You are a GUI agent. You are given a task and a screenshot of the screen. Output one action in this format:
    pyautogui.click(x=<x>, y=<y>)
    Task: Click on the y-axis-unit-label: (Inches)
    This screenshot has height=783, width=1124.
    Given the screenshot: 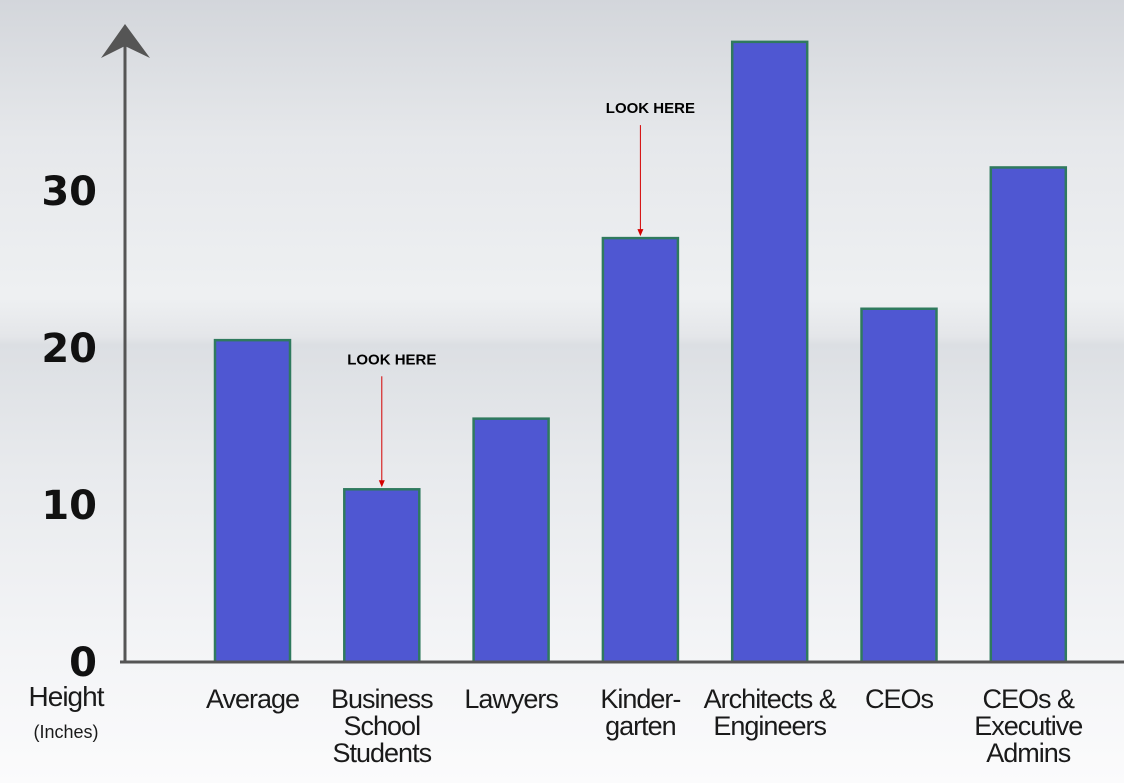 What is the action you would take?
    pyautogui.click(x=65, y=732)
    